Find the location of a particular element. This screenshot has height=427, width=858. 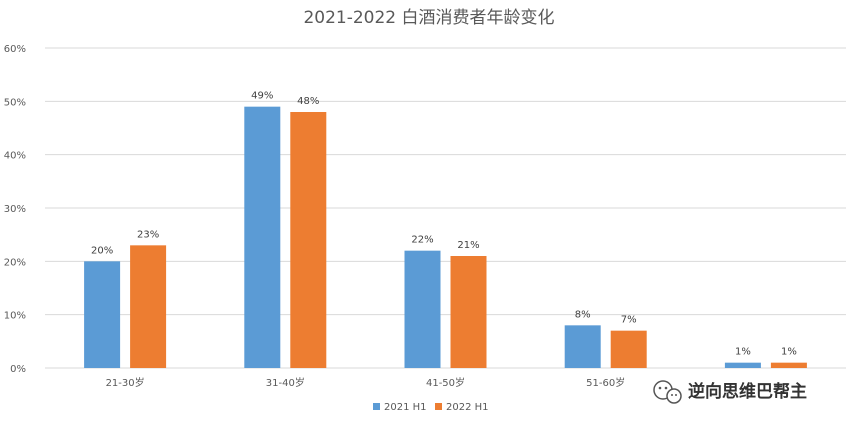

wechat-icon is located at coordinates (667, 392).